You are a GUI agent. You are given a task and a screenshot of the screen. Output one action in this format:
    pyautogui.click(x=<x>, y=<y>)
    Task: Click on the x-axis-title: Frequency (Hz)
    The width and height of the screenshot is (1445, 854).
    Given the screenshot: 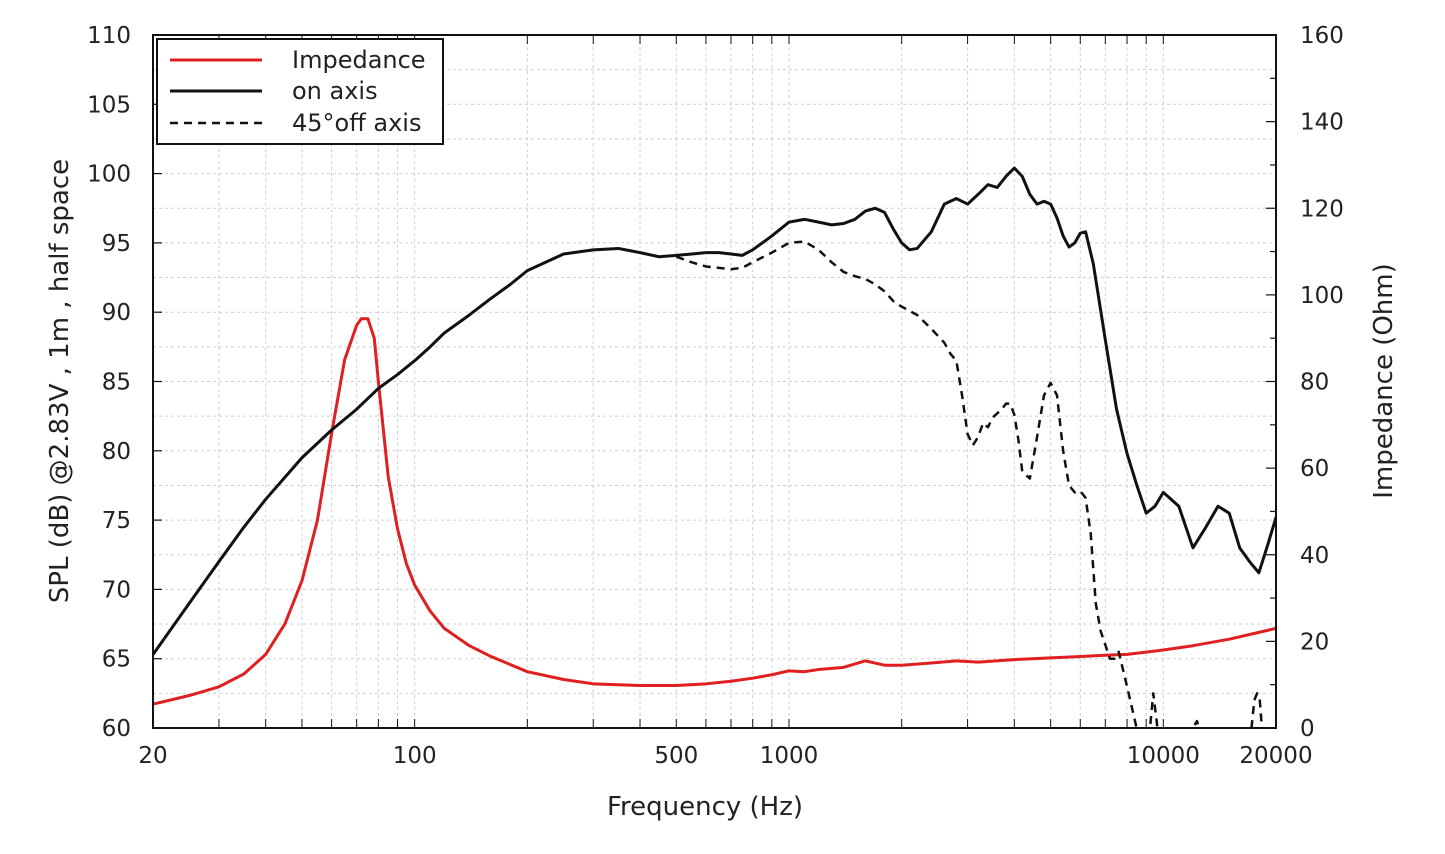 What is the action you would take?
    pyautogui.click(x=705, y=807)
    